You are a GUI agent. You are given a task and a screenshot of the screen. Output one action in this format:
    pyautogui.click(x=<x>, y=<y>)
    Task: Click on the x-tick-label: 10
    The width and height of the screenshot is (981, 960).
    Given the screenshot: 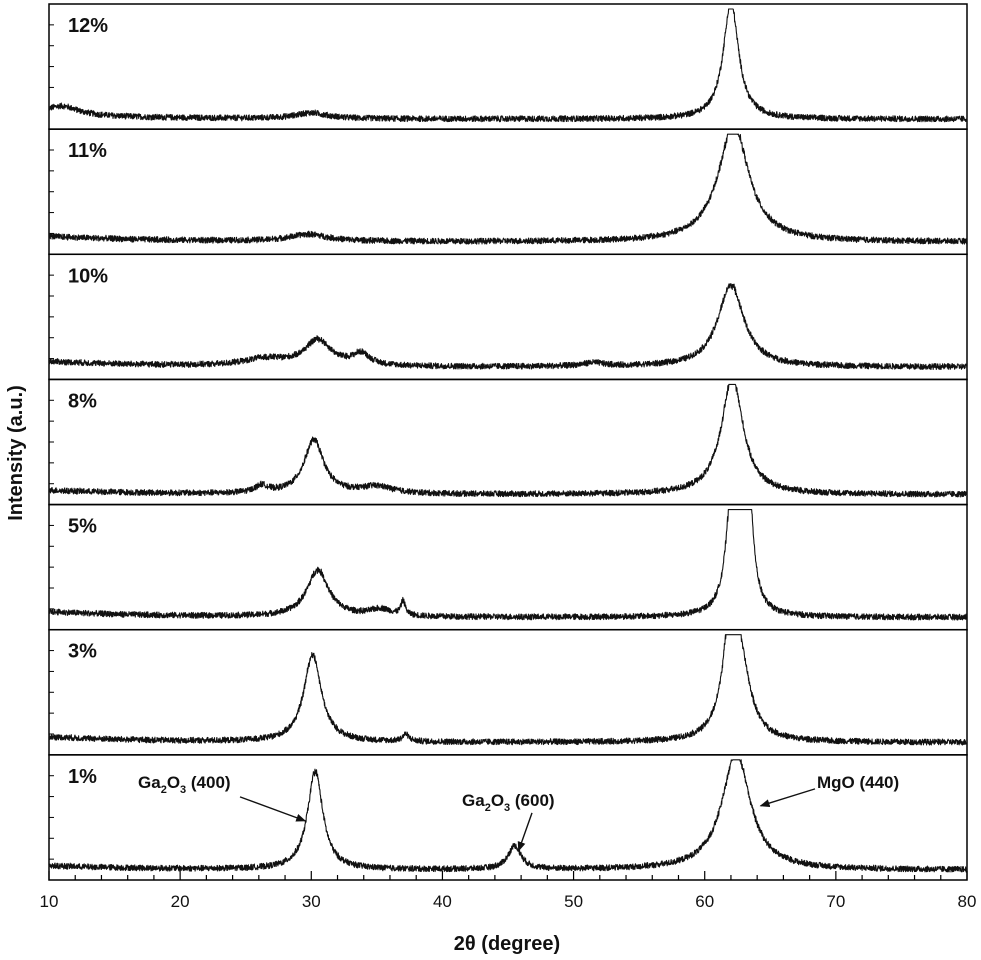 What is the action you would take?
    pyautogui.click(x=49, y=901)
    